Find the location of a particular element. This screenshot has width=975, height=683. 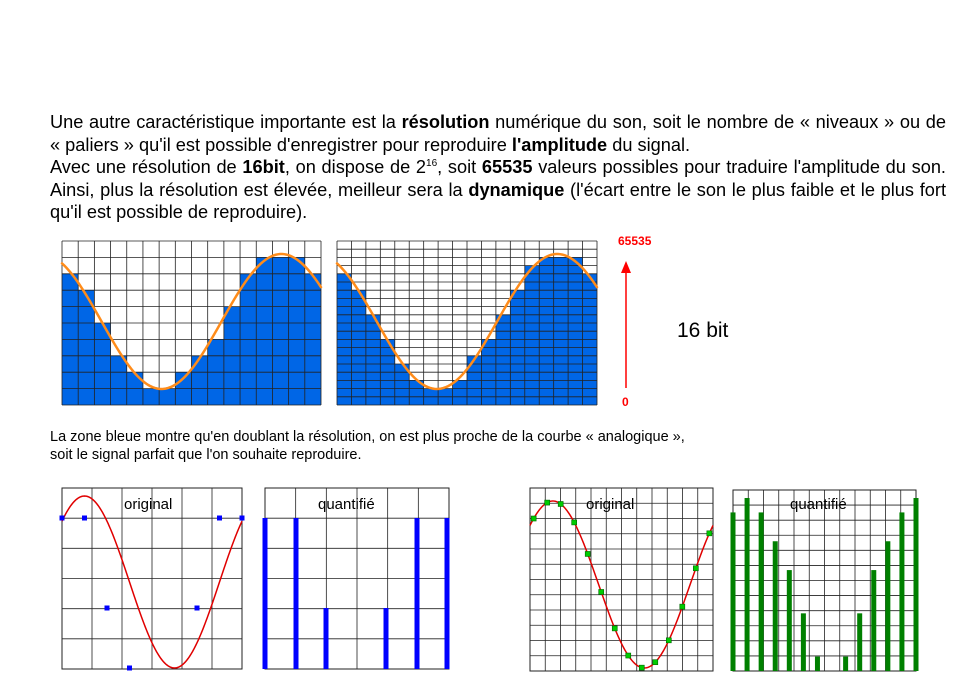

original-panel-coarse is located at coordinates (152, 579).